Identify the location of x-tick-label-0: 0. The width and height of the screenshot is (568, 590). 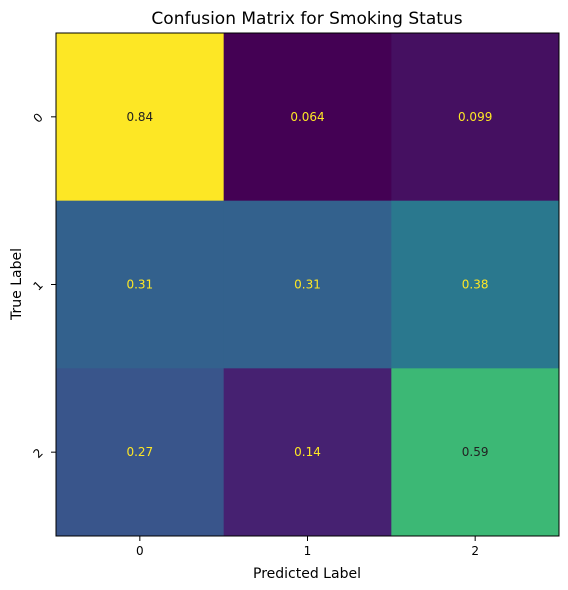
(140, 551).